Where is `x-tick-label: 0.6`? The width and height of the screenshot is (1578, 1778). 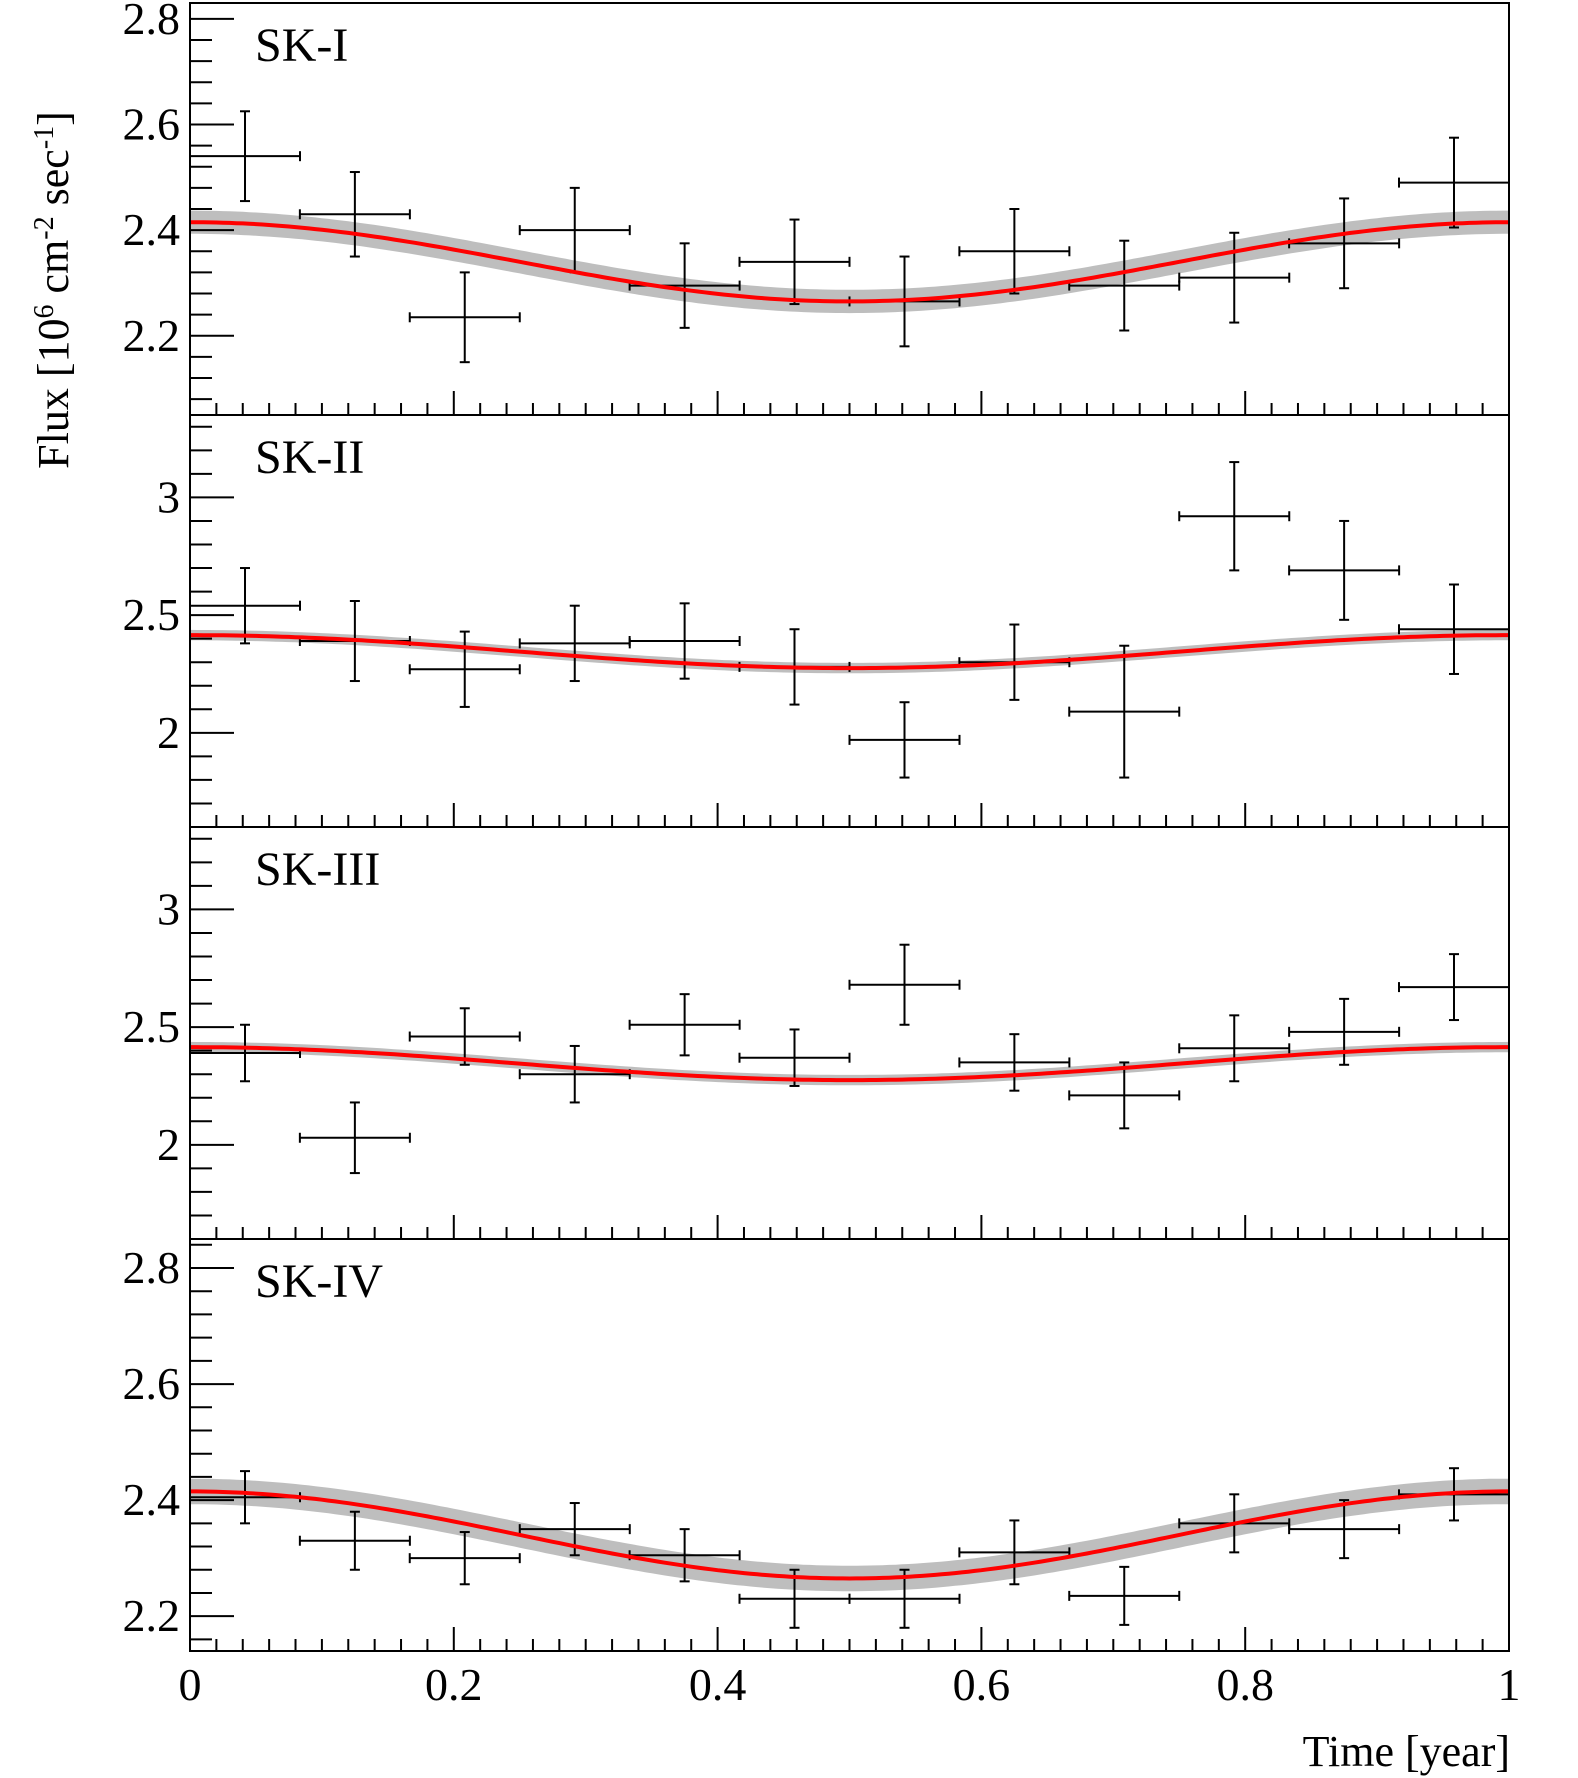 x-tick-label: 0.6 is located at coordinates (982, 1684).